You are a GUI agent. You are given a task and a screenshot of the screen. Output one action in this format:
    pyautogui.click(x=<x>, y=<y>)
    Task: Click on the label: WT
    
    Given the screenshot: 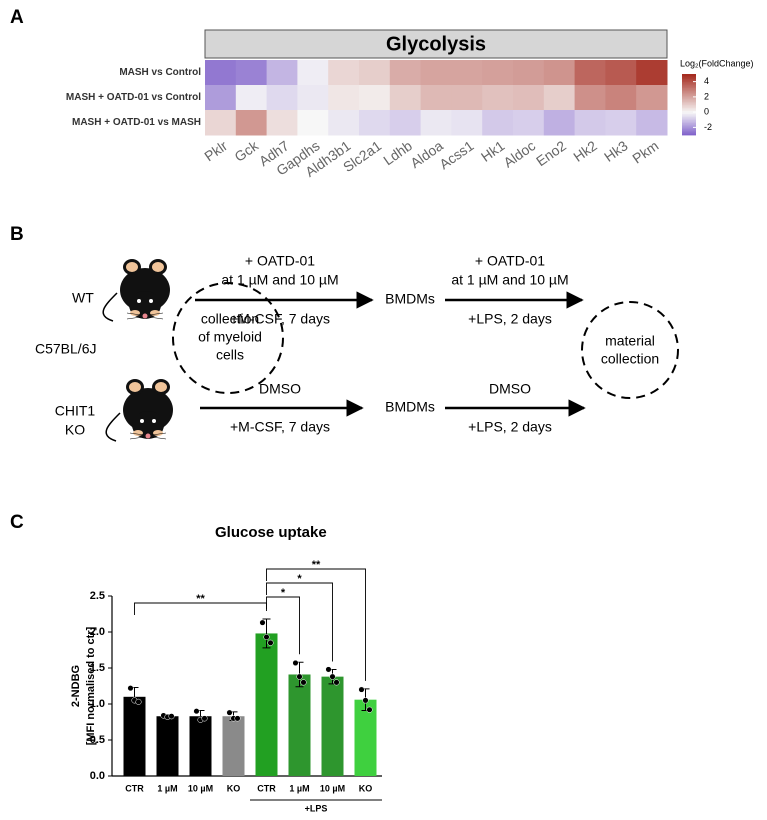 What is the action you would take?
    pyautogui.click(x=83, y=298)
    